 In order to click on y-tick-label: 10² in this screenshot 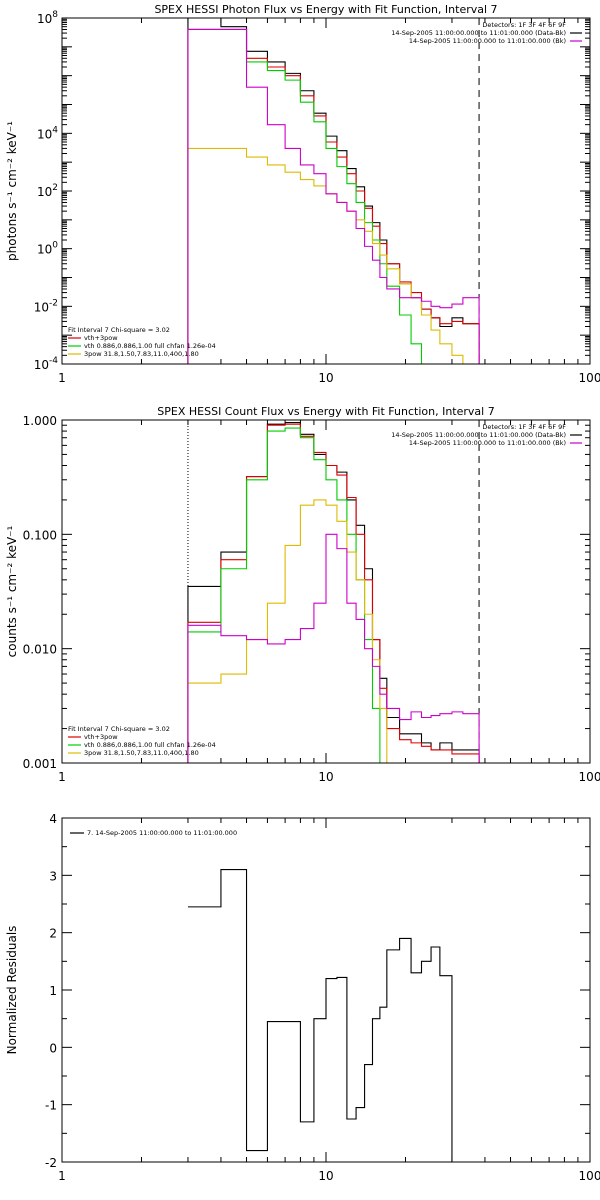, I will do `click(47, 191)`.